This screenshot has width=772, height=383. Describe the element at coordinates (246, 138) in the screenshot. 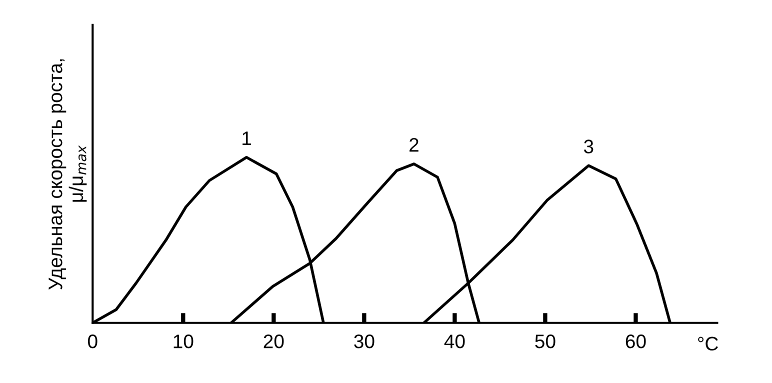

I see `series-label: 1` at that location.